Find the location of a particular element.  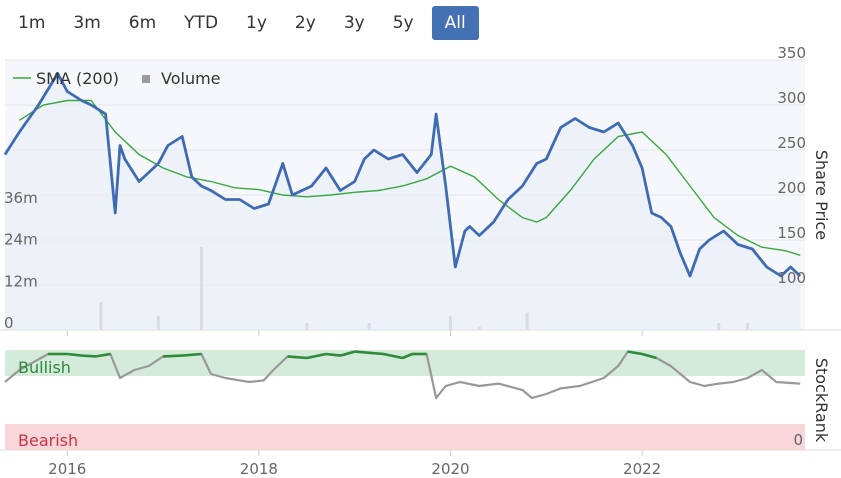

range-button-6m: 6m is located at coordinates (142, 23).